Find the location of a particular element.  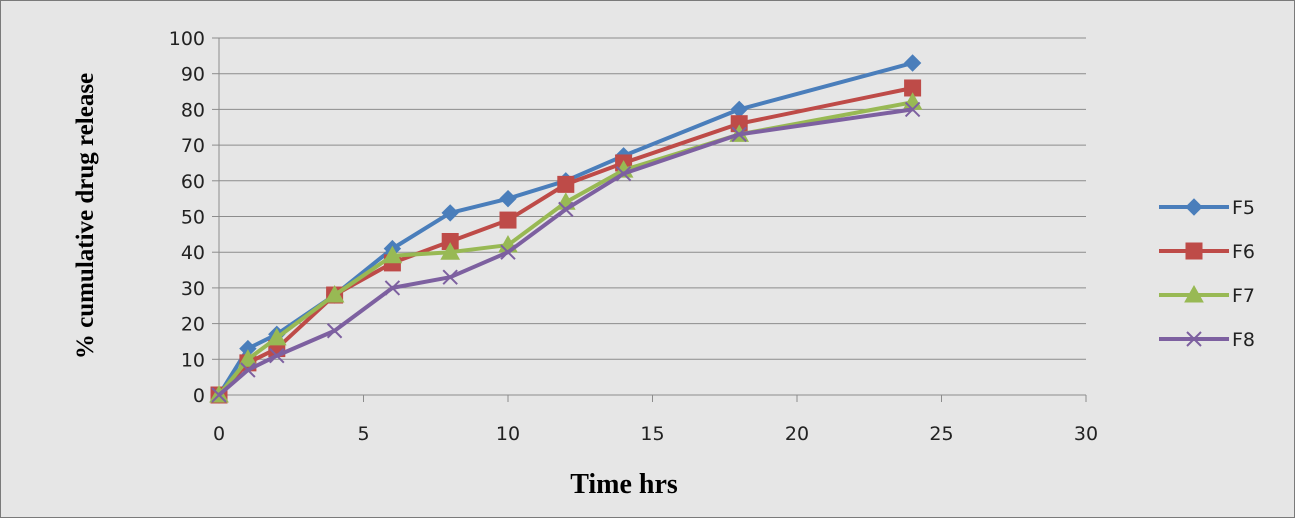

x-axis-title: Time hrs is located at coordinates (624, 484).